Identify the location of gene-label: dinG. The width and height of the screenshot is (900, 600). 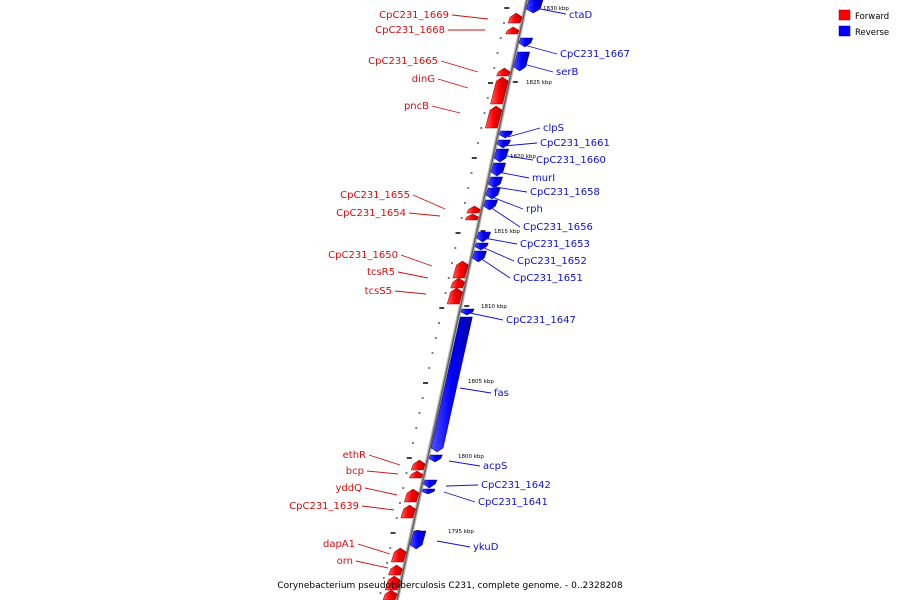
(423, 79).